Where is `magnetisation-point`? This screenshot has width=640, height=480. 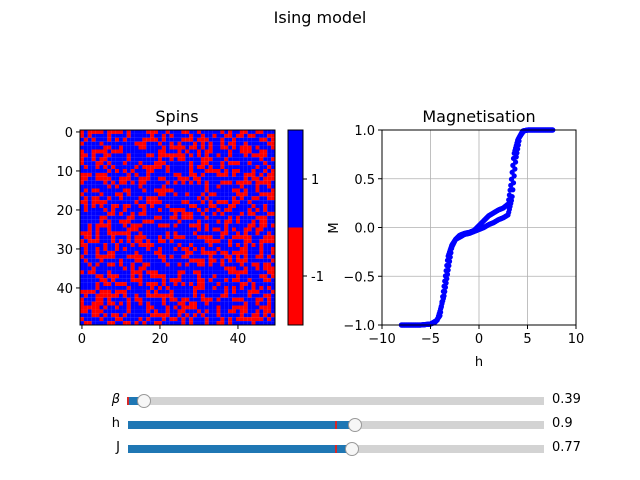
magnetisation-point is located at coordinates (514, 176).